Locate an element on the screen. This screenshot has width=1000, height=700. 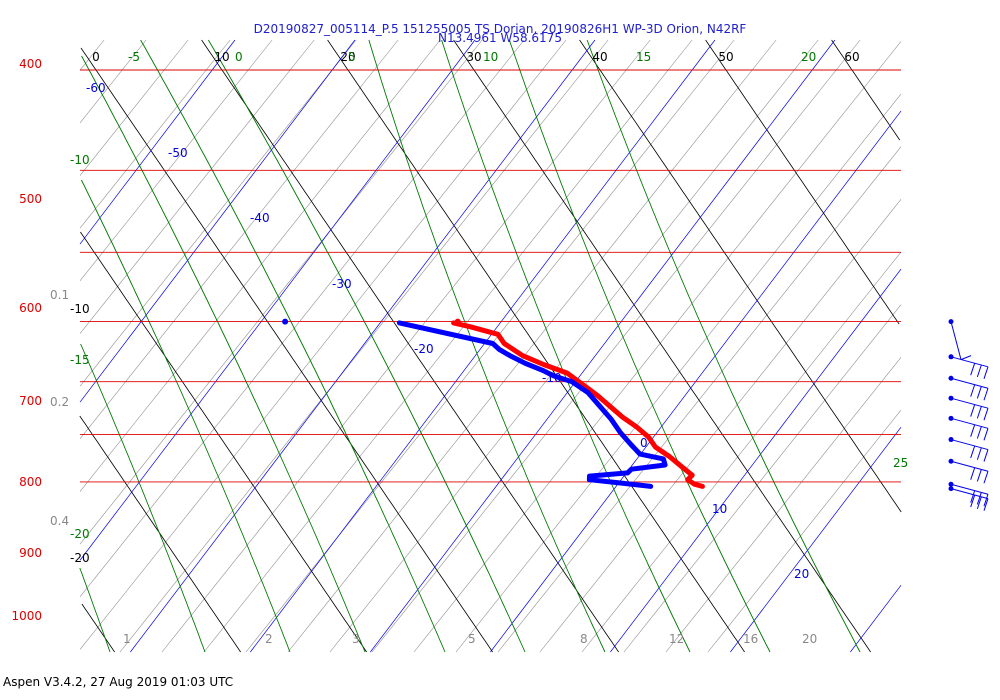
moist-adiabat-label: -20 is located at coordinates (80, 534).